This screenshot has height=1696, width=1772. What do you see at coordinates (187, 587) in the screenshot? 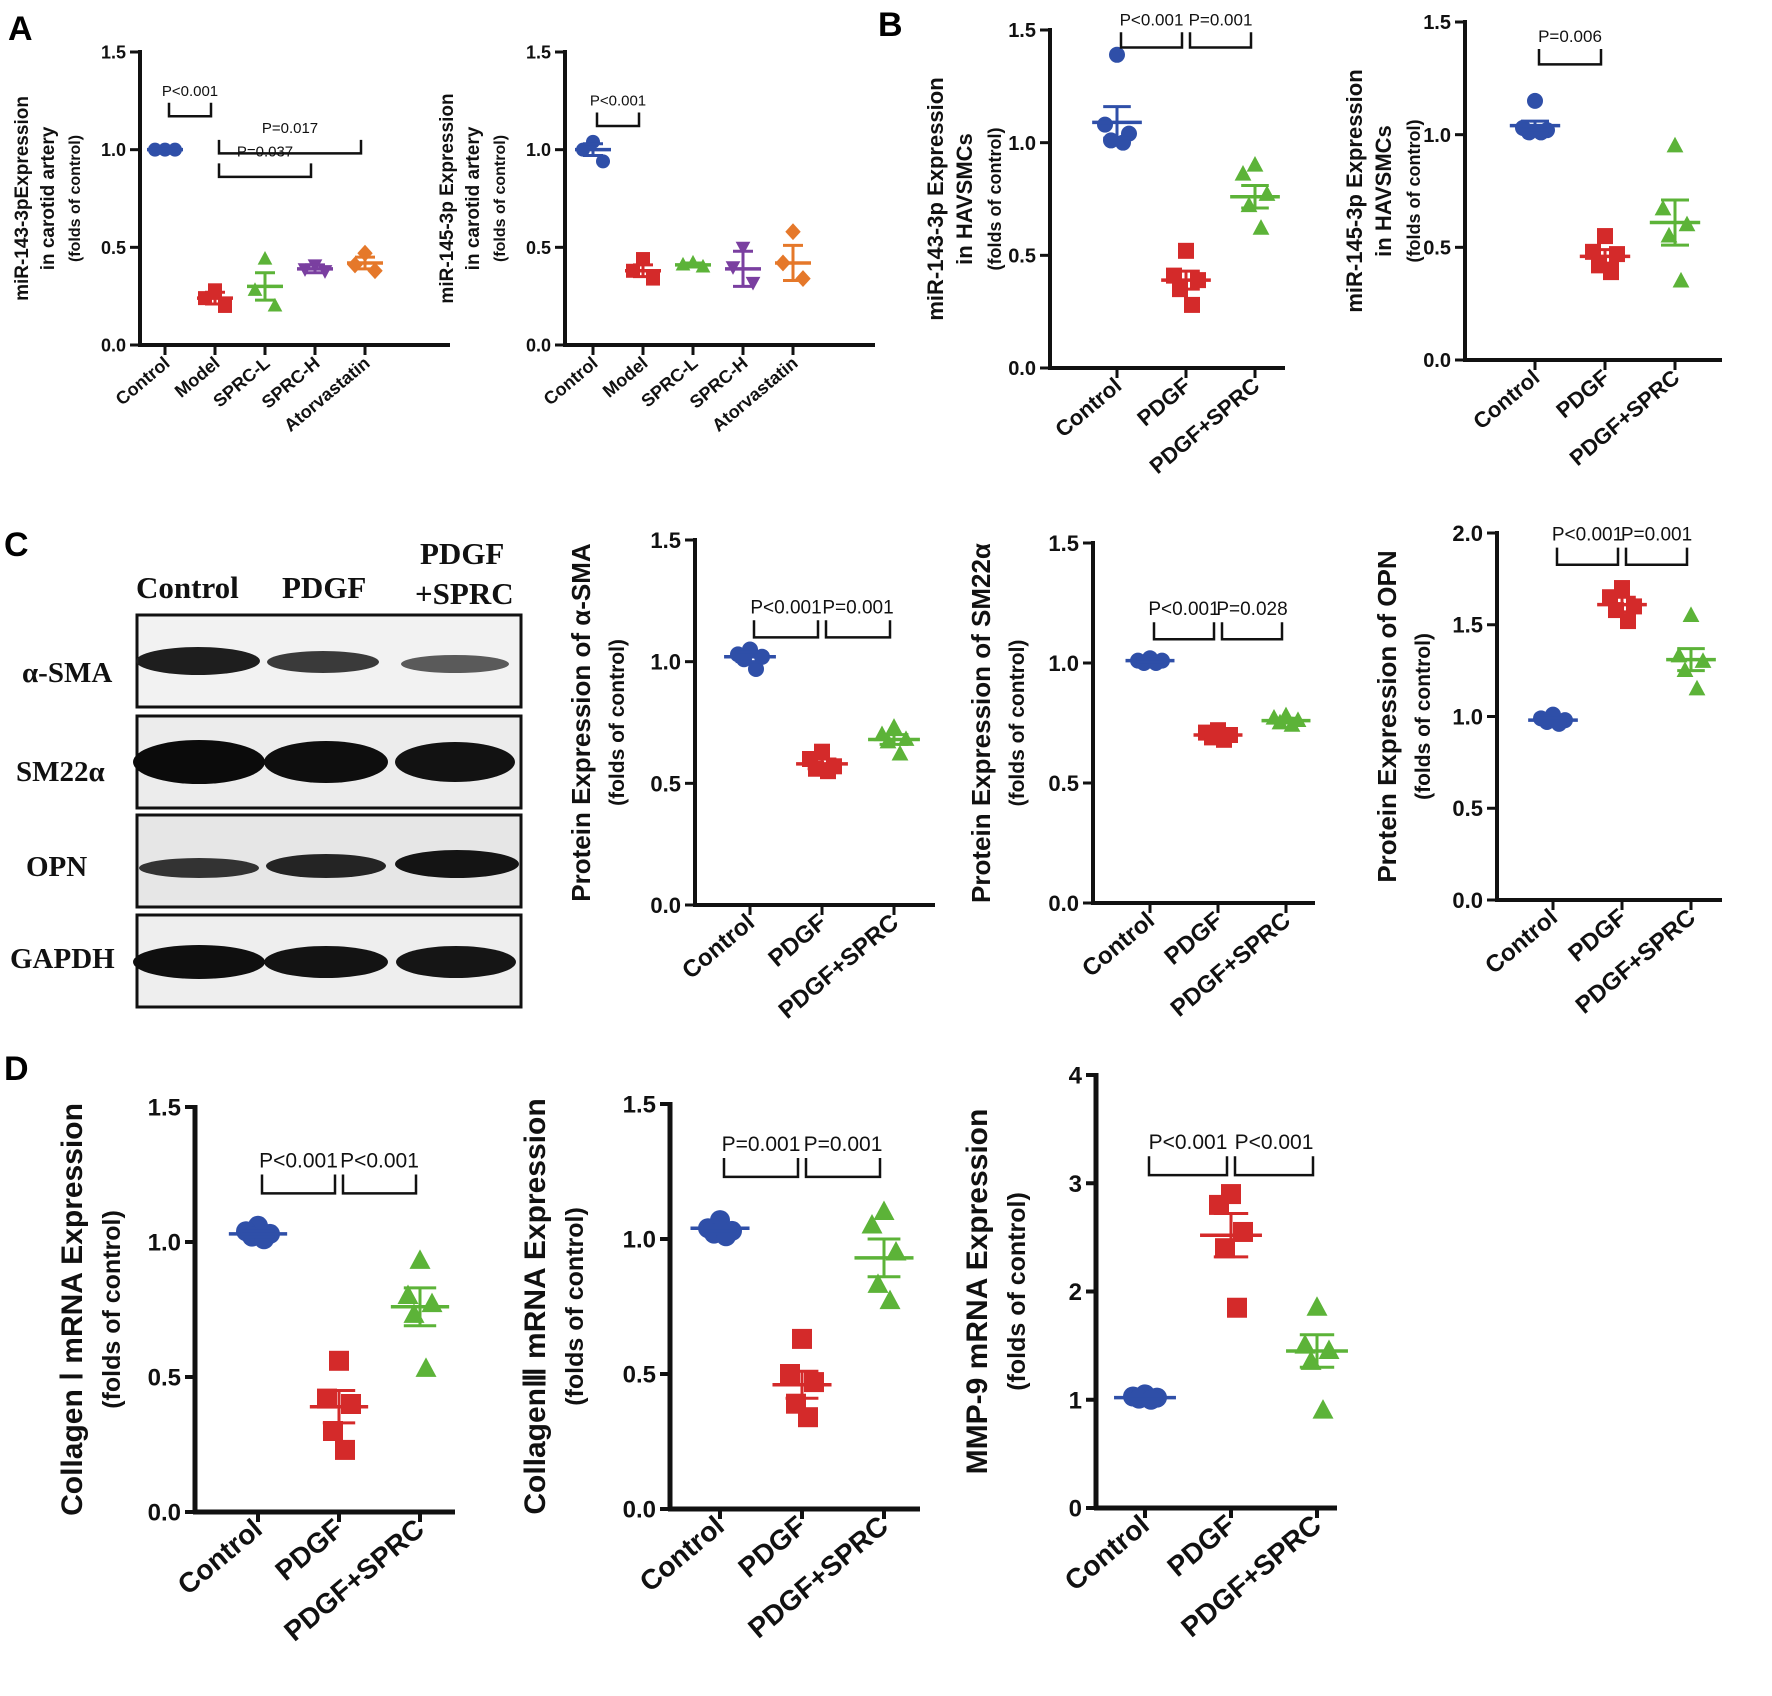
I see `blot-lane-label-control: Control` at bounding box center [187, 587].